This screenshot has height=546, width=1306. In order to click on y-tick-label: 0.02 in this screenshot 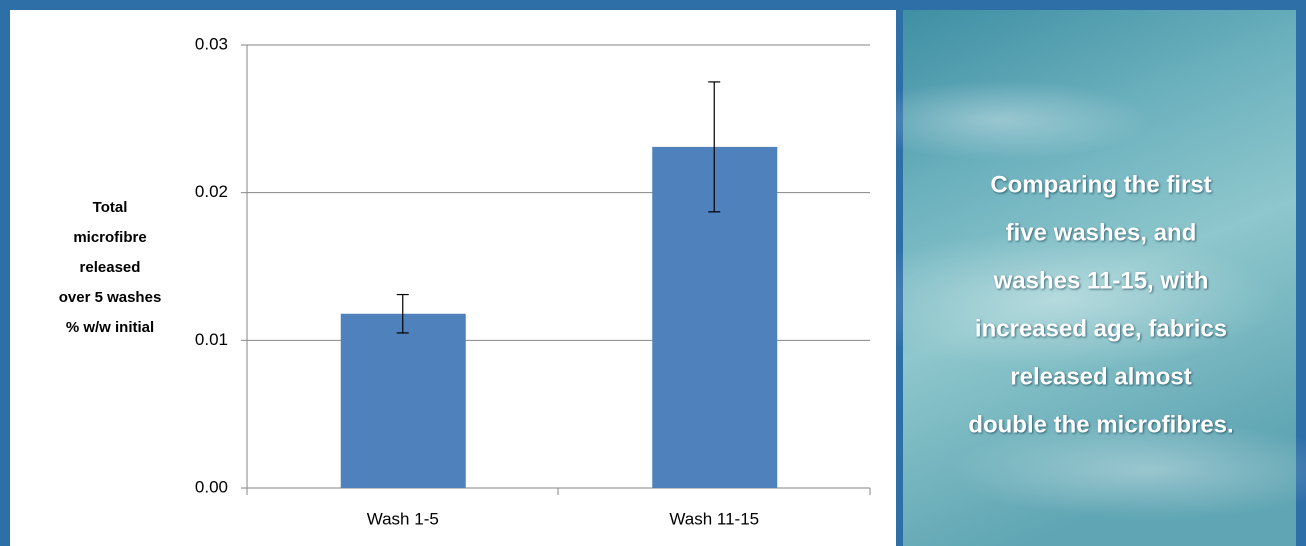, I will do `click(211, 191)`.